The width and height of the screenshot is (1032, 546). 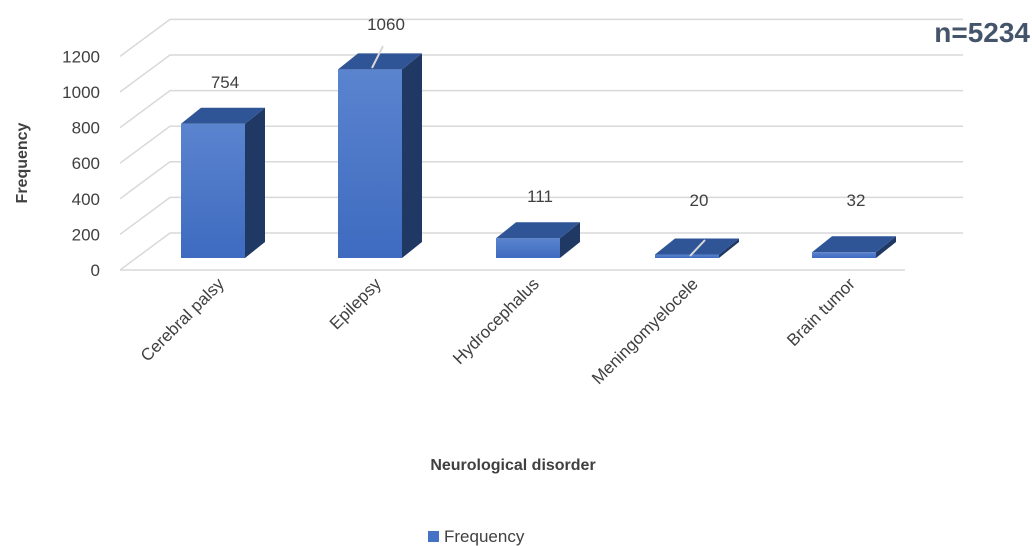 I want to click on x-tick-label: Epilepsy, so click(x=355, y=303).